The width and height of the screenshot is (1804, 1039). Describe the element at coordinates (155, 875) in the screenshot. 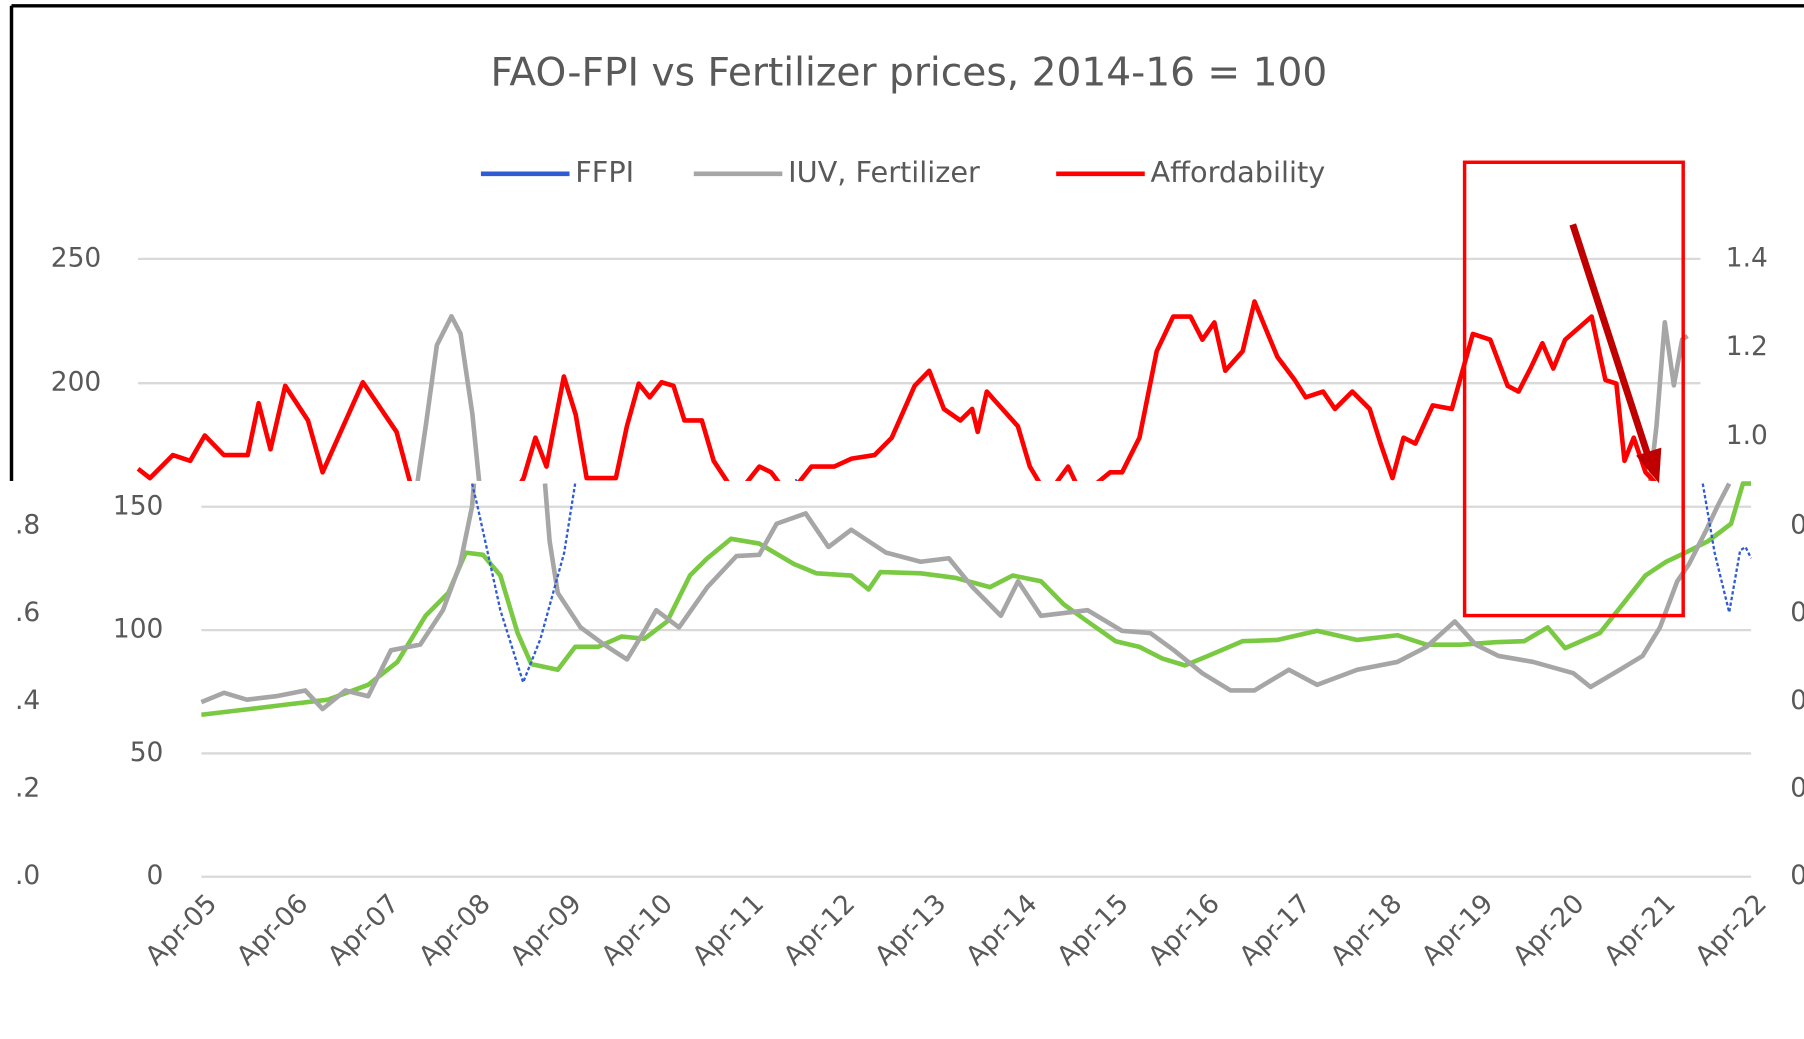

I see `y-tick-label: 0` at that location.